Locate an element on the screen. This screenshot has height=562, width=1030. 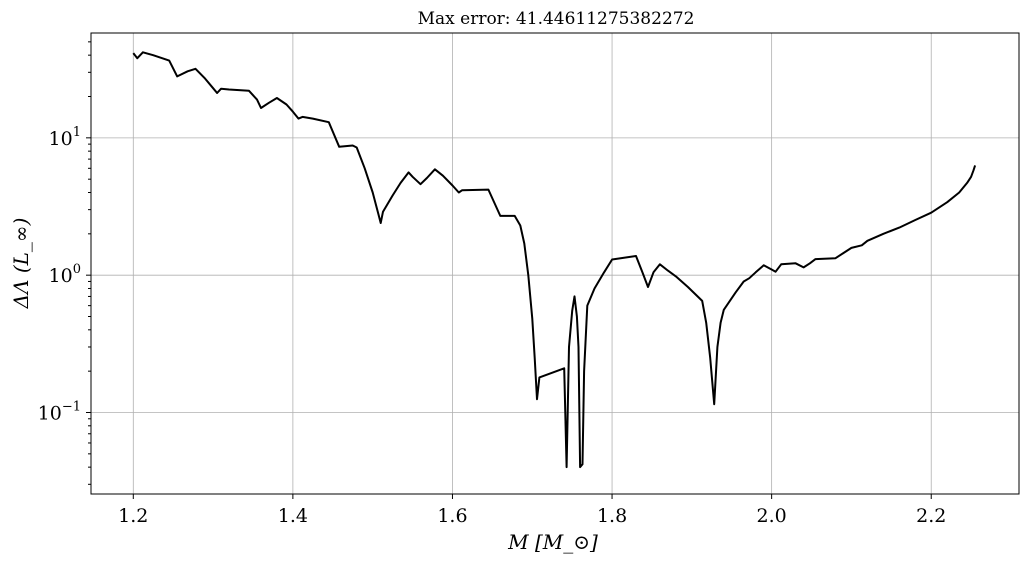
x-tick-label: 1.6 is located at coordinates (452, 516).